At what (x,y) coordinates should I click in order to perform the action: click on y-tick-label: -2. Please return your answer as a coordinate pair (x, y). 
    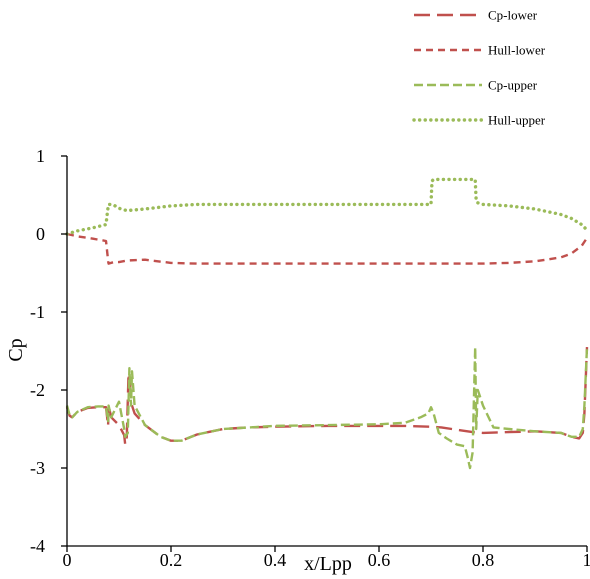
    Looking at the image, I should click on (37, 390).